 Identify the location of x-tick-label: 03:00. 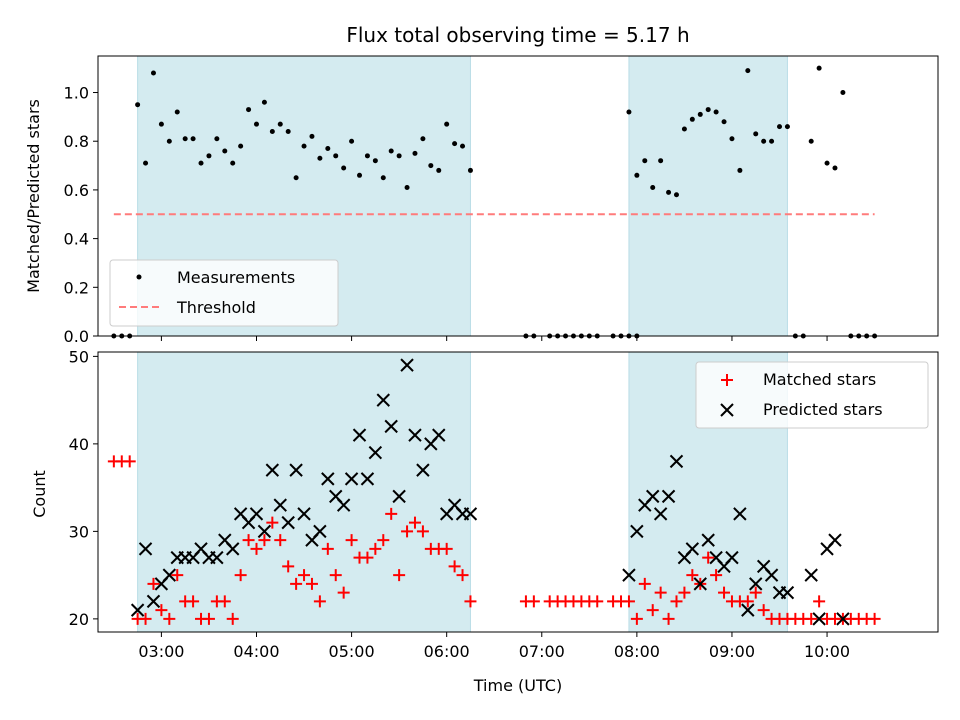
(161, 651).